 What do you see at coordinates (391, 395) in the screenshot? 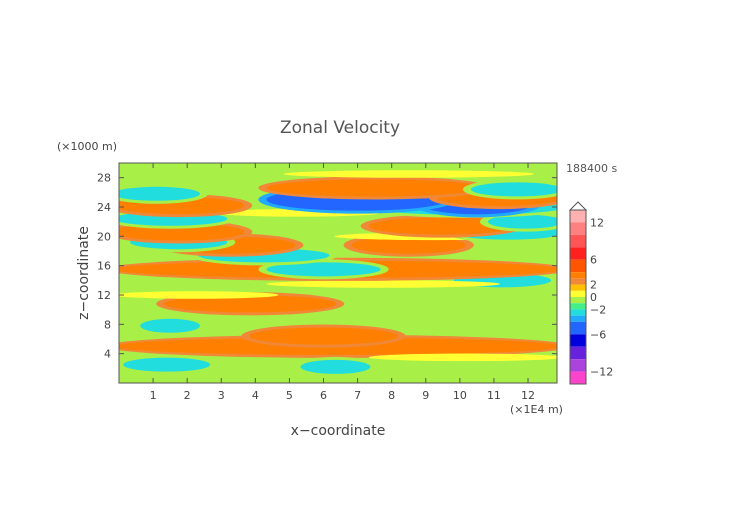
I see `x-tick-label: 8` at bounding box center [391, 395].